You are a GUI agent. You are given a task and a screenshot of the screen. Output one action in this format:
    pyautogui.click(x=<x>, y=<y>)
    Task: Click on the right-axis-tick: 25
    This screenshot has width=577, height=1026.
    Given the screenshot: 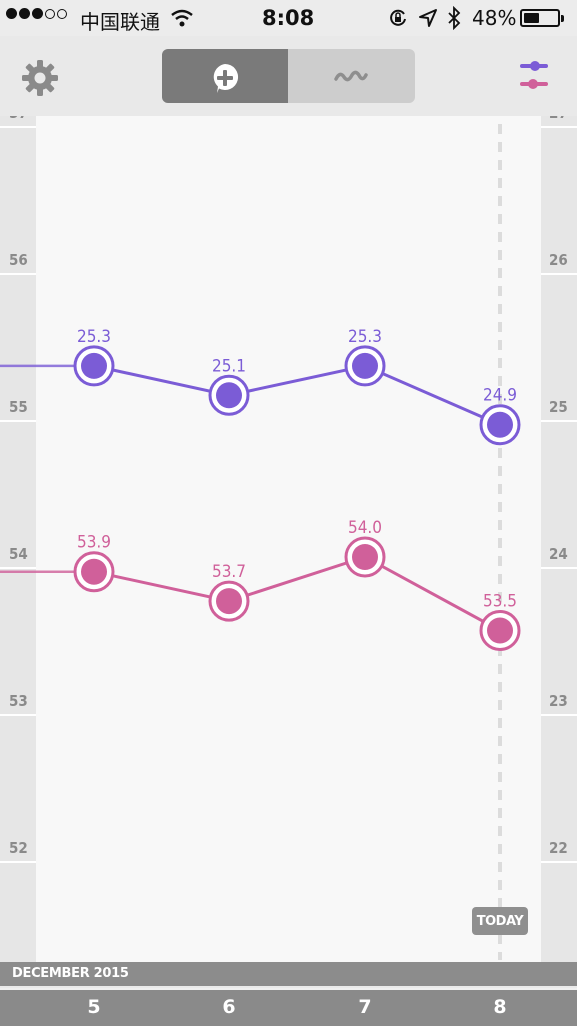 What is the action you would take?
    pyautogui.click(x=558, y=407)
    